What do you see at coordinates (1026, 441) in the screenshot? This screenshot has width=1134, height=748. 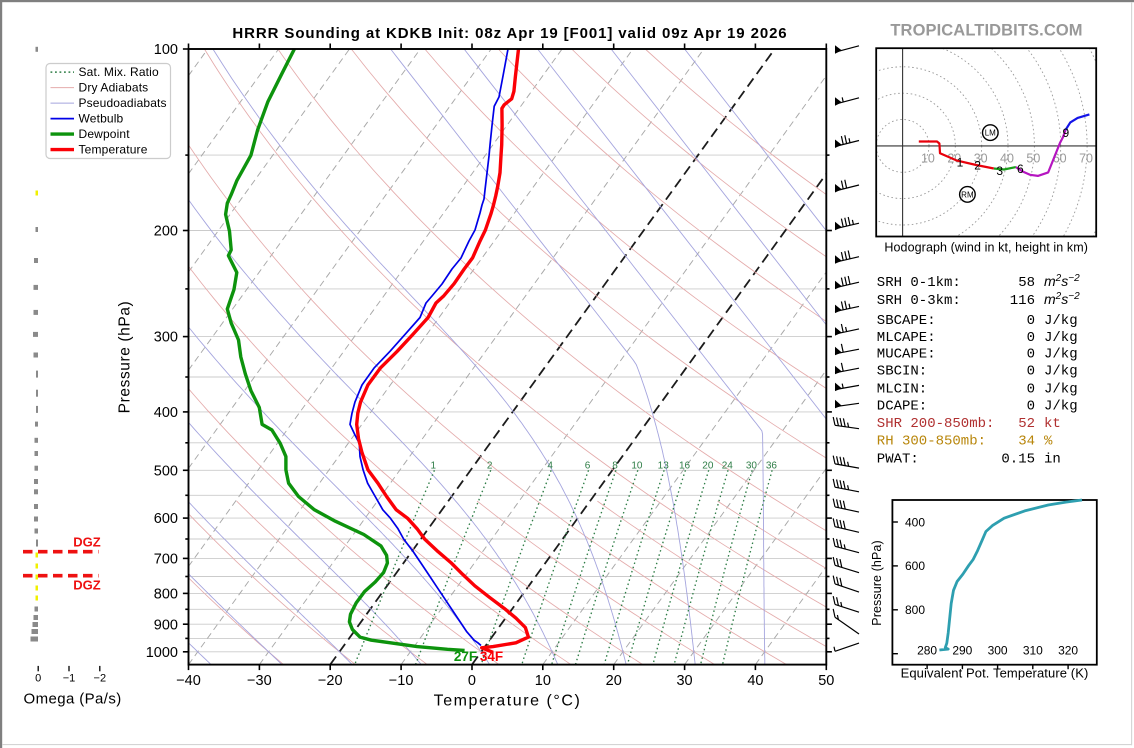 I see `svg-text: 34` at bounding box center [1026, 441].